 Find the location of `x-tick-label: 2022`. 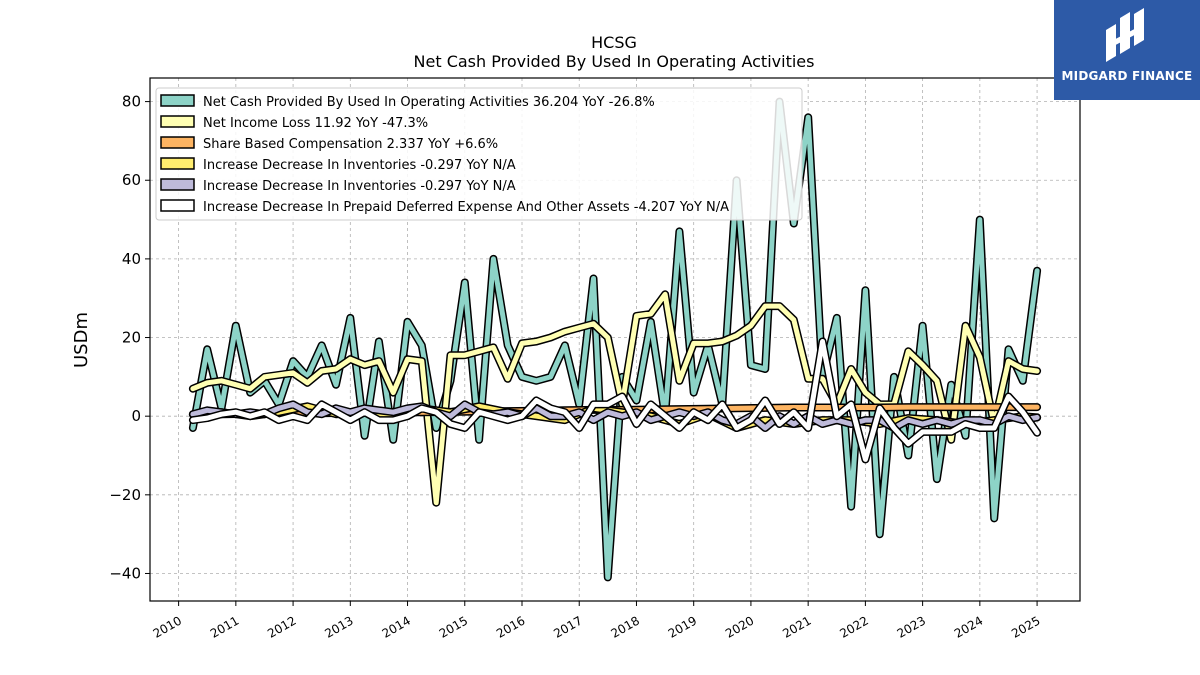

x-tick-label: 2022 is located at coordinates (853, 626).